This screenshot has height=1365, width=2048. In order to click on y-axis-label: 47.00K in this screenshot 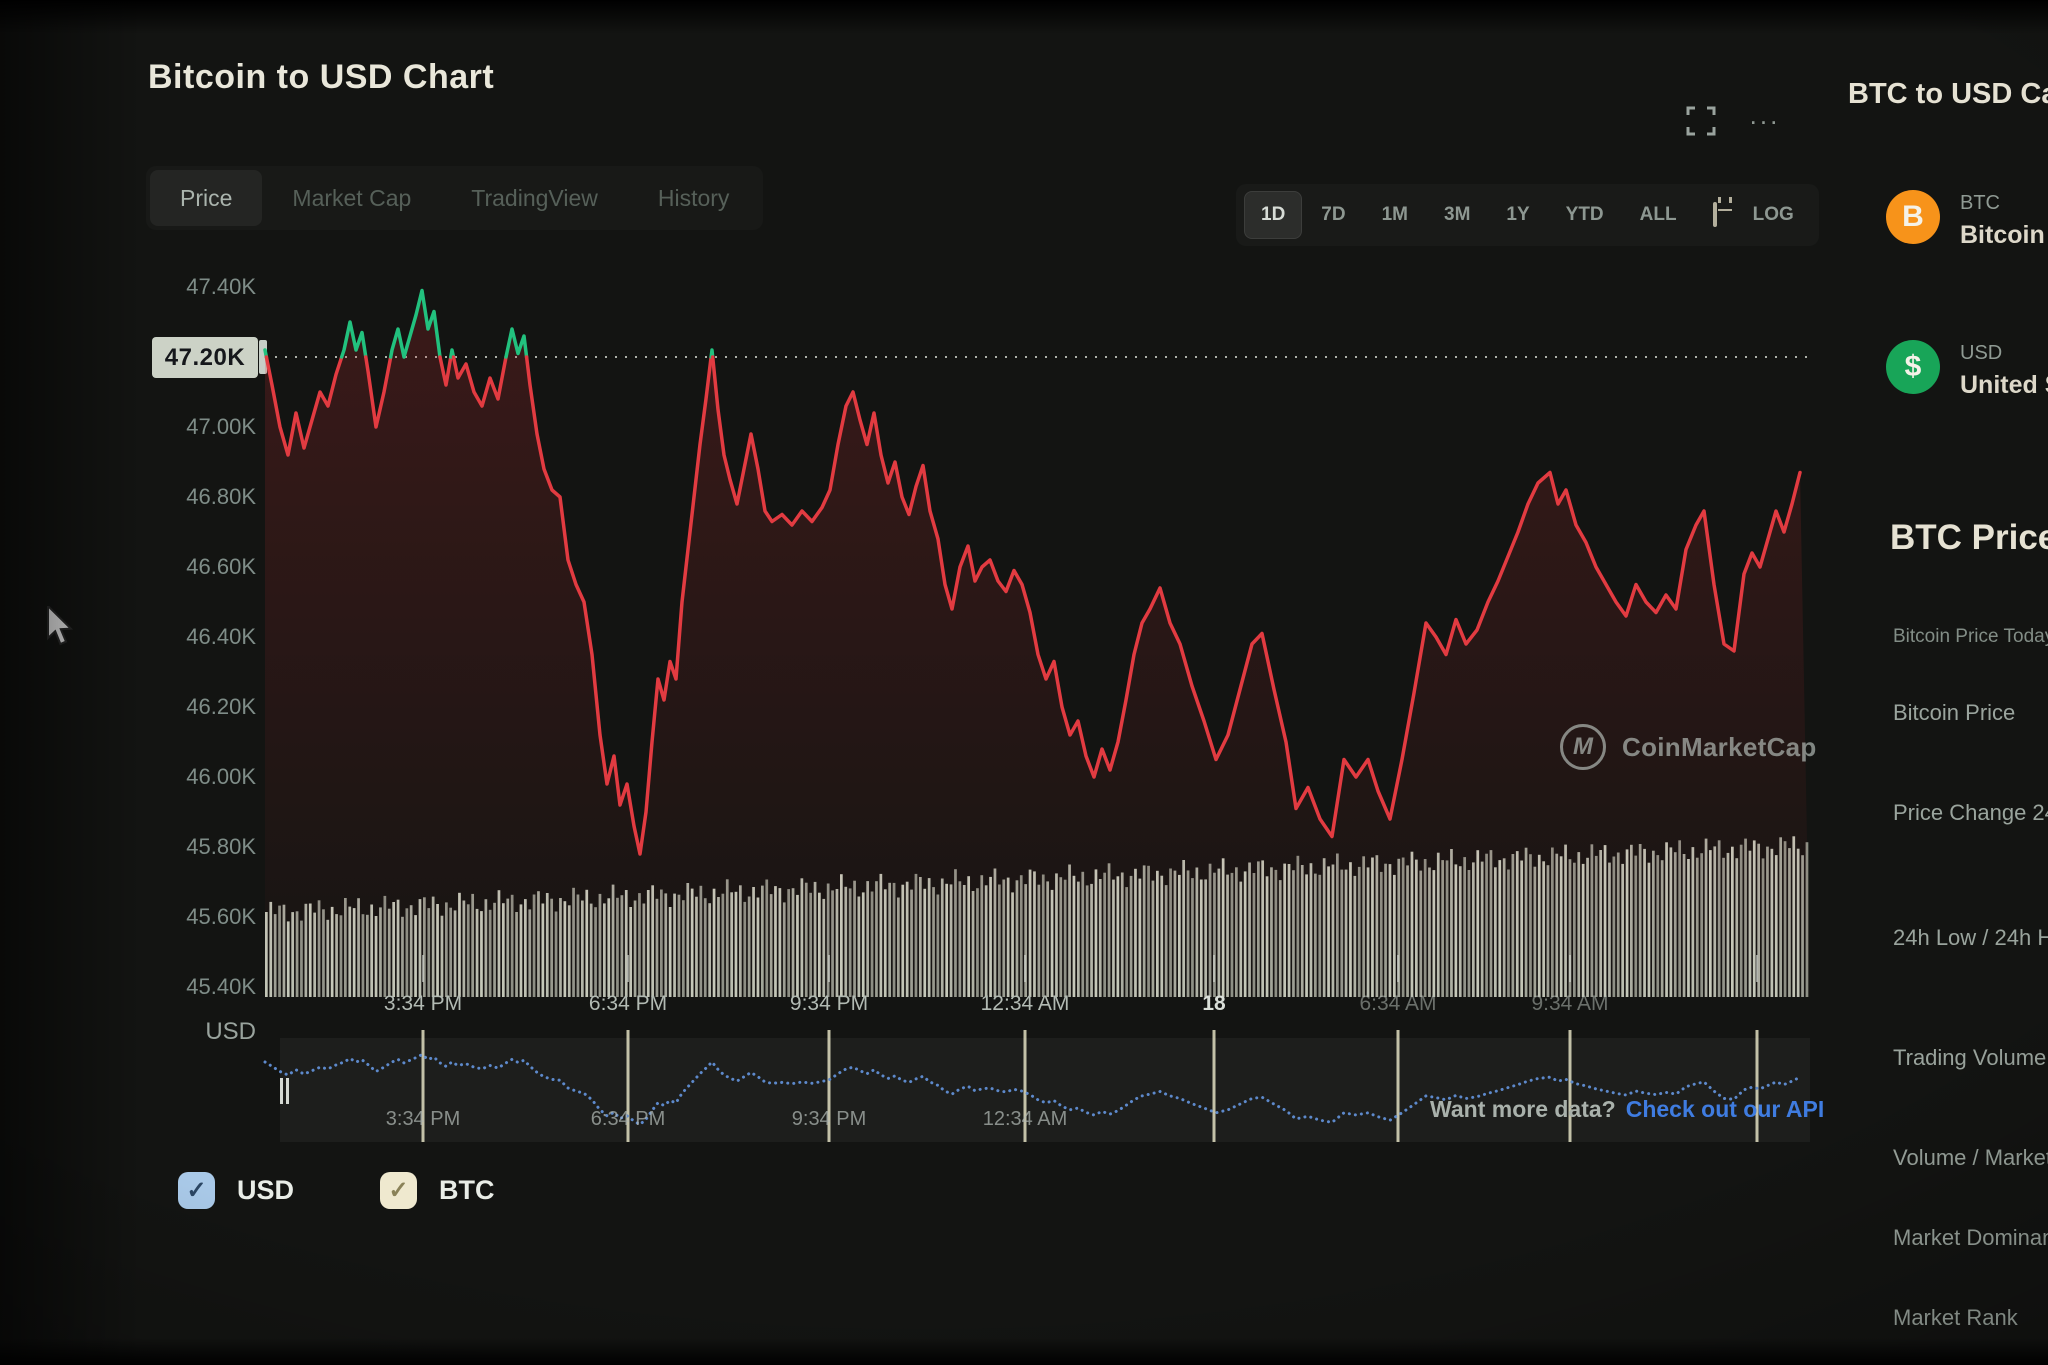, I will do `click(221, 426)`.